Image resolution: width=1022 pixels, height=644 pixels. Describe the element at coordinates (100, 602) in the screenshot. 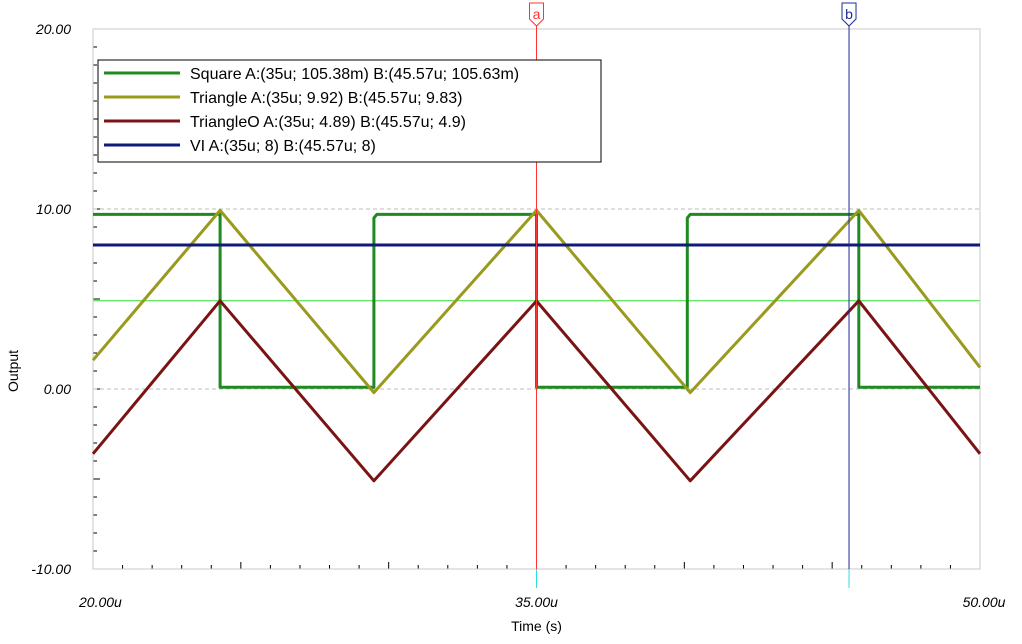

I see `x-tick-label: 20.00u` at that location.